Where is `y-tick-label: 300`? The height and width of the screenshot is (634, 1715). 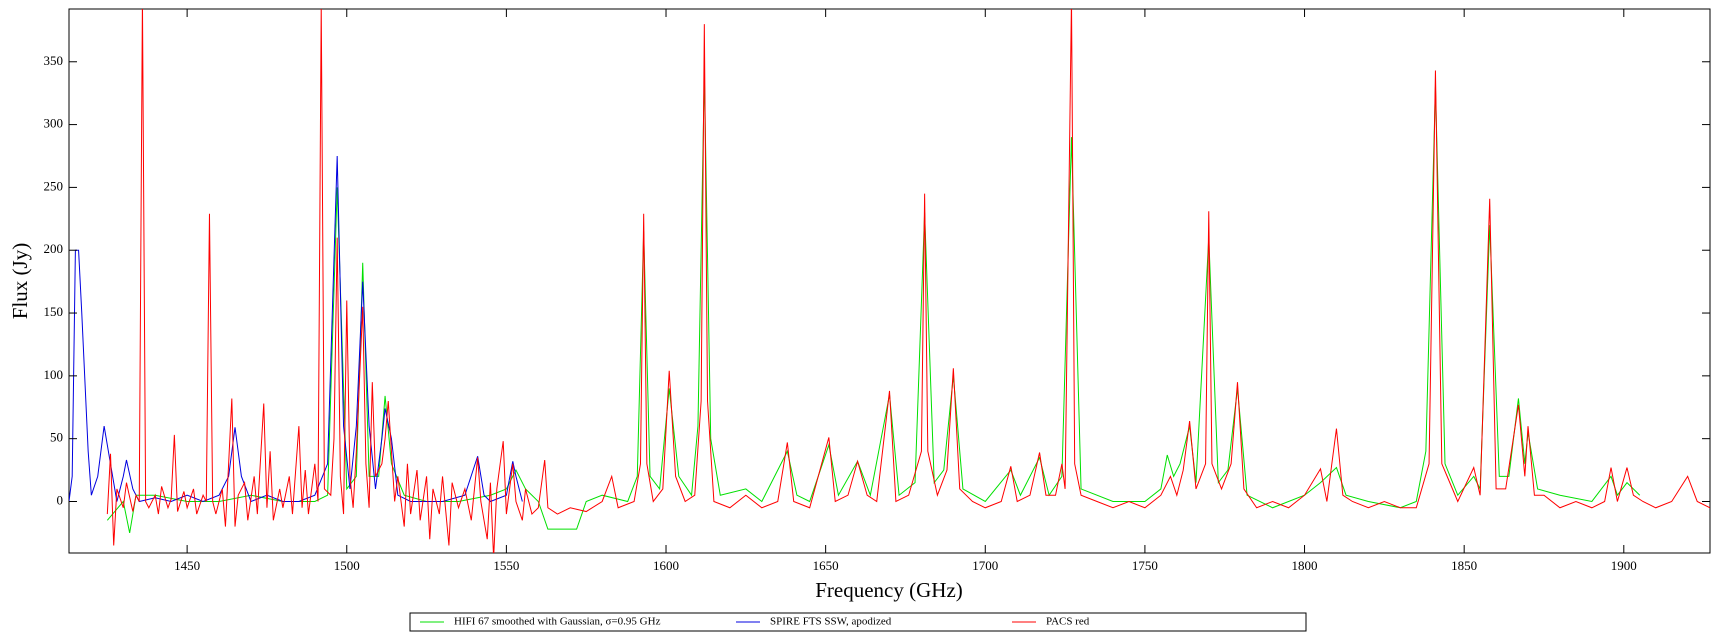
y-tick-label: 300 is located at coordinates (54, 123).